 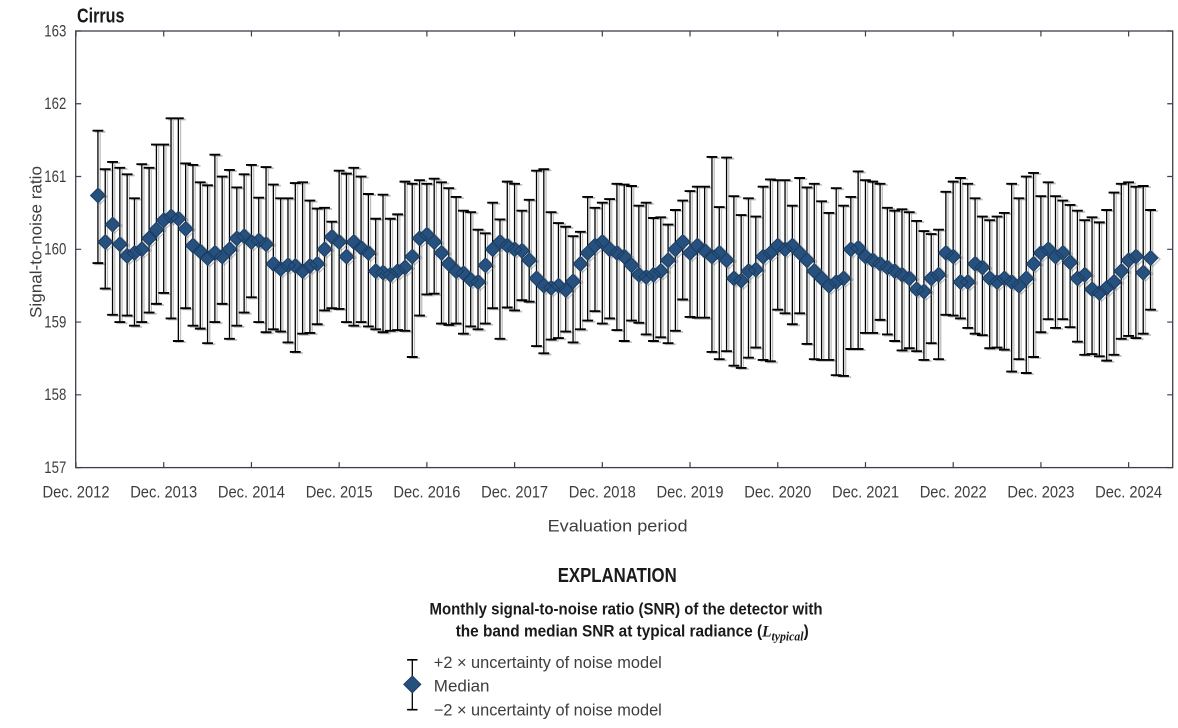 What do you see at coordinates (55, 395) in the screenshot?
I see `svg-text: 158` at bounding box center [55, 395].